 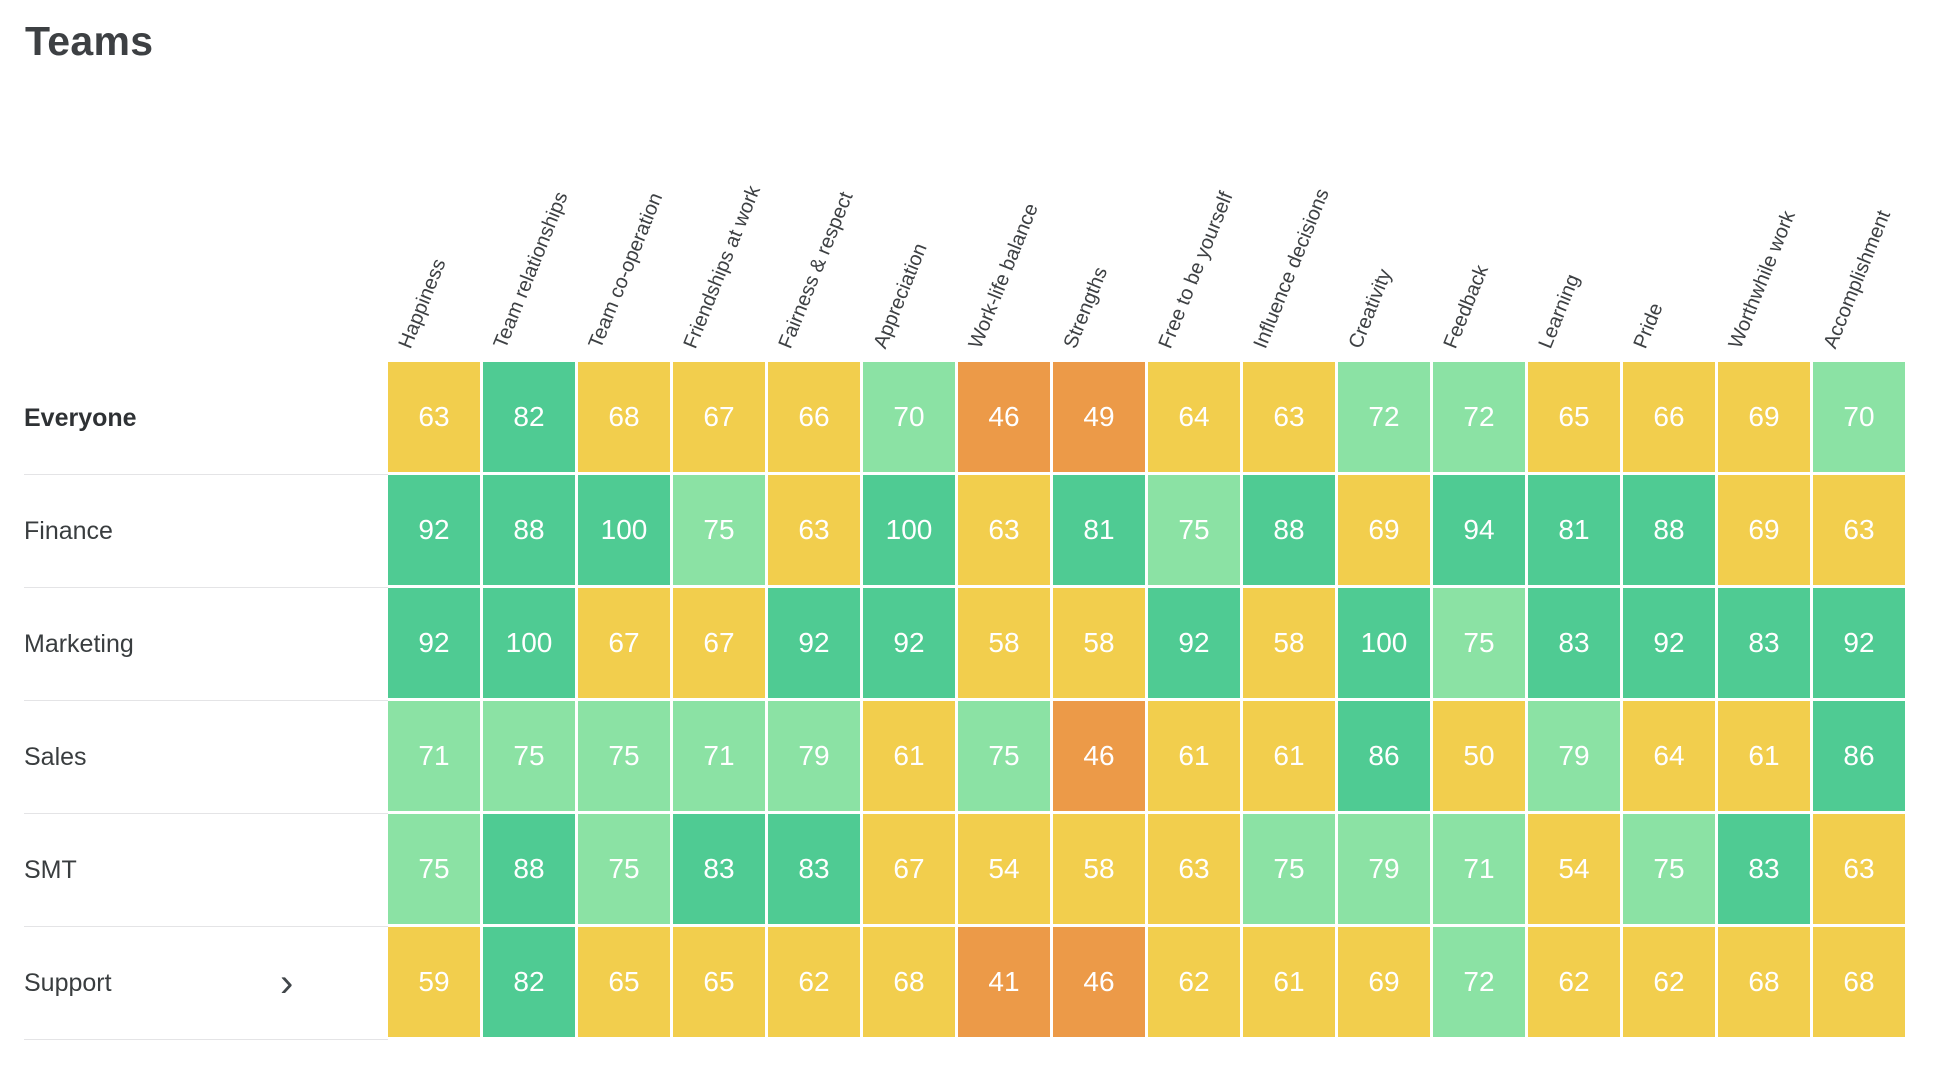 I want to click on cell-smt-work-life-balance: 54, so click(x=1004, y=869).